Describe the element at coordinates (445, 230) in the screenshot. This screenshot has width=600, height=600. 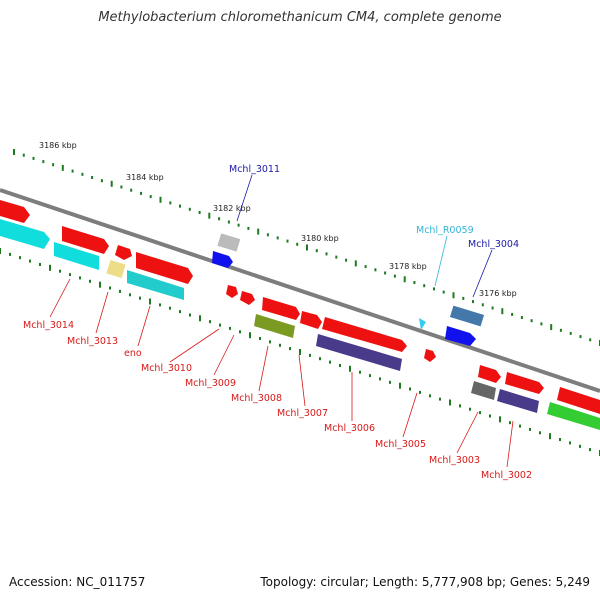
I see `gene-label: Mchl_R0059` at that location.